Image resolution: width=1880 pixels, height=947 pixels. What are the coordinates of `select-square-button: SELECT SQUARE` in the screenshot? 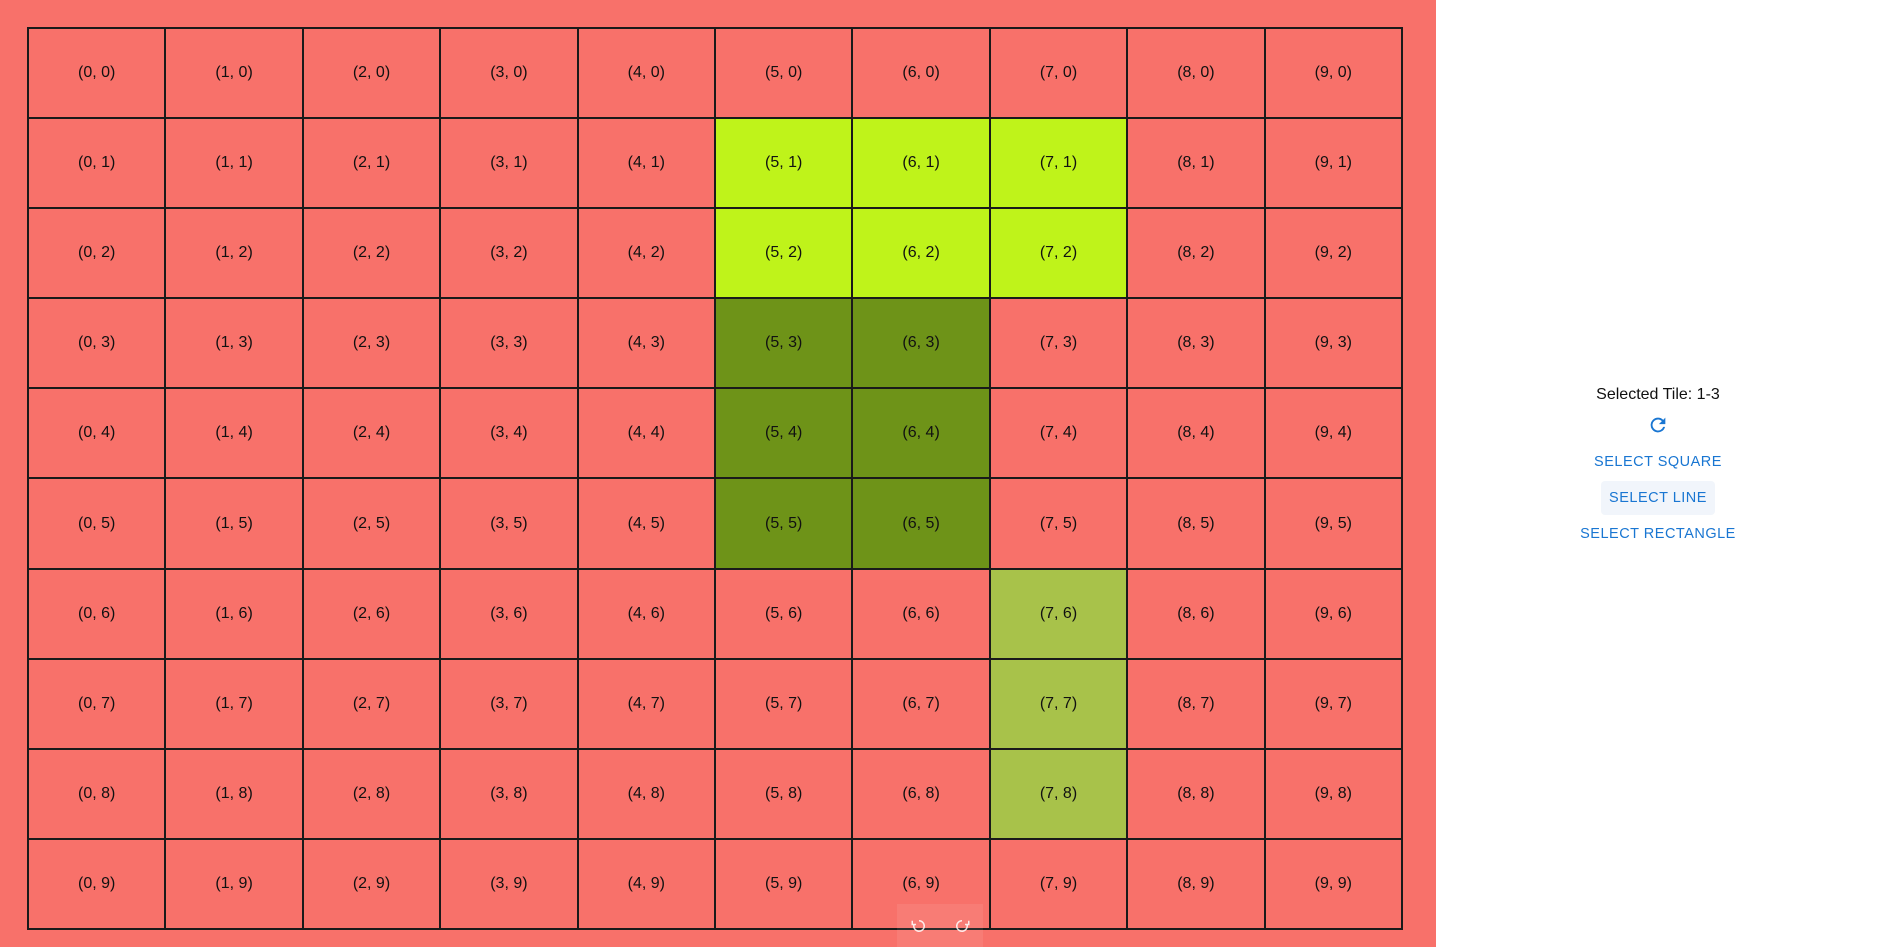 It's located at (1658, 461).